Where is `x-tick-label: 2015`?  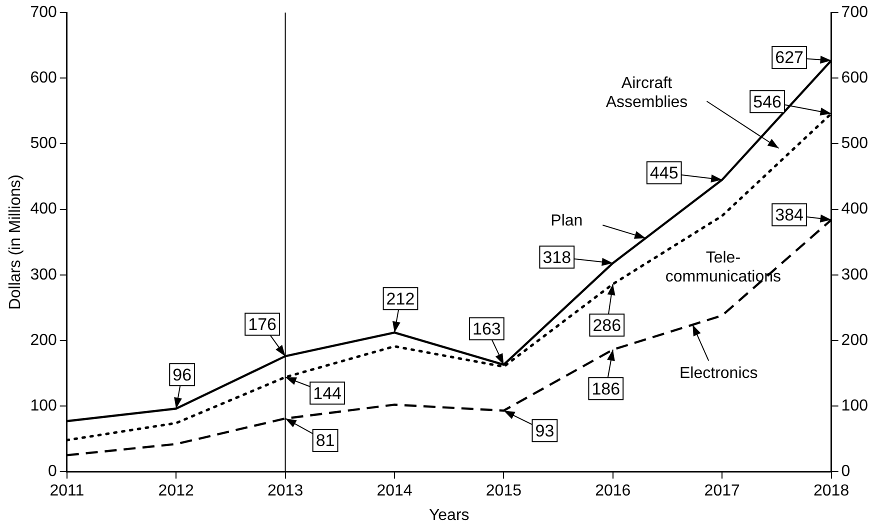
x-tick-label: 2015 is located at coordinates (504, 491).